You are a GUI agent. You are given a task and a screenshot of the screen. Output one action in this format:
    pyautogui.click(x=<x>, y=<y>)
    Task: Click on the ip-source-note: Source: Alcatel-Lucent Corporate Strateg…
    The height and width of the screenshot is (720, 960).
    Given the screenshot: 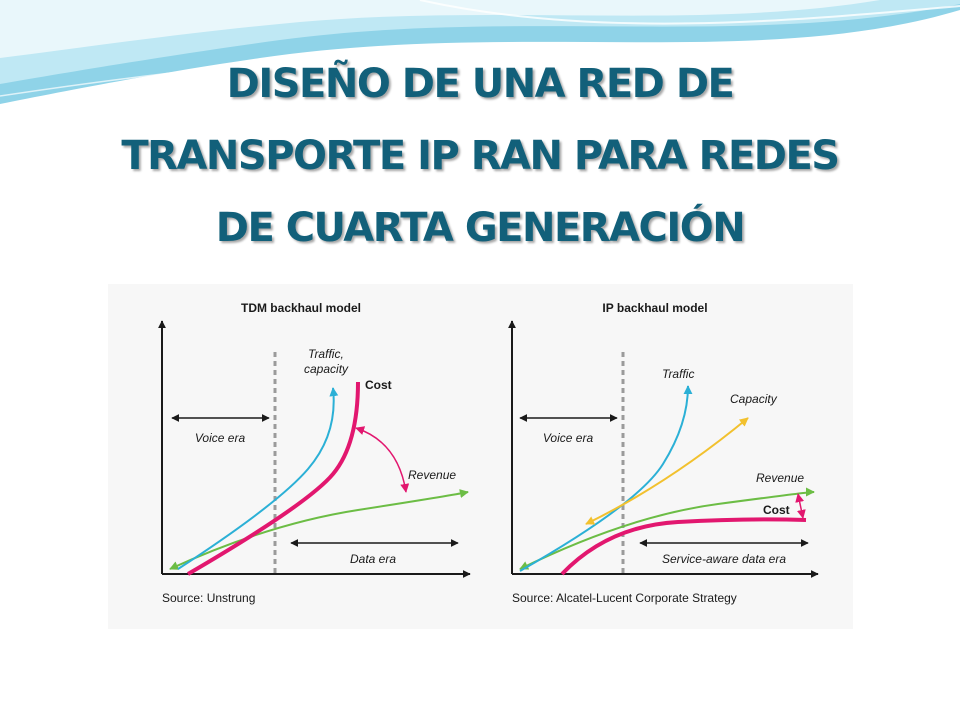 What is the action you would take?
    pyautogui.click(x=624, y=598)
    